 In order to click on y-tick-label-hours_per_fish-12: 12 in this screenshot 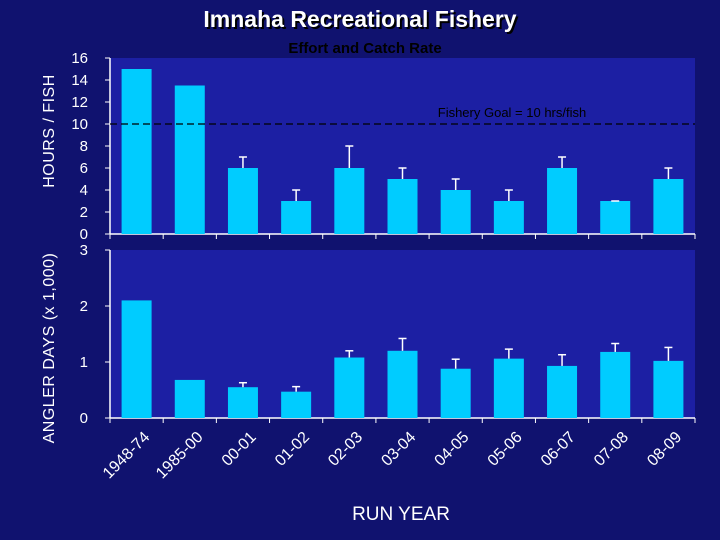, I will do `click(79, 102)`.